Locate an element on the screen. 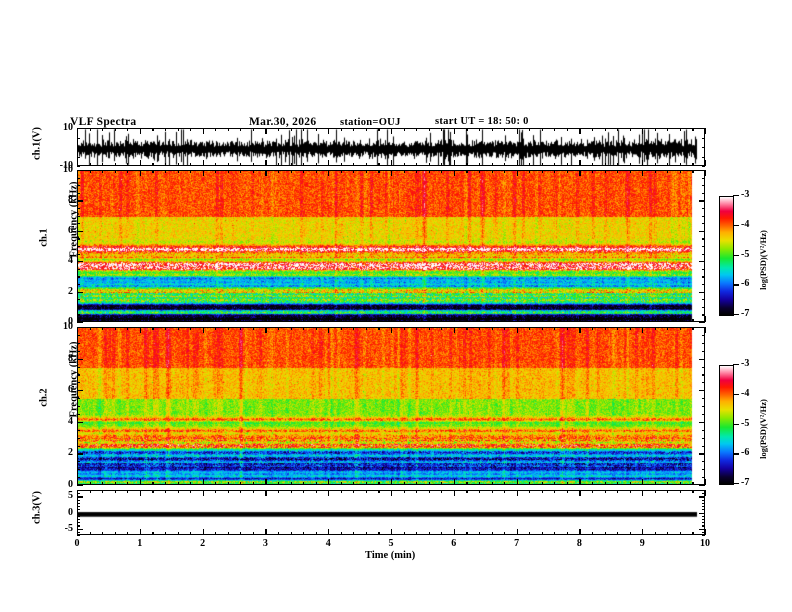 The width and height of the screenshot is (792, 612). ch3-voltage-label: -5 is located at coordinates (68, 528).